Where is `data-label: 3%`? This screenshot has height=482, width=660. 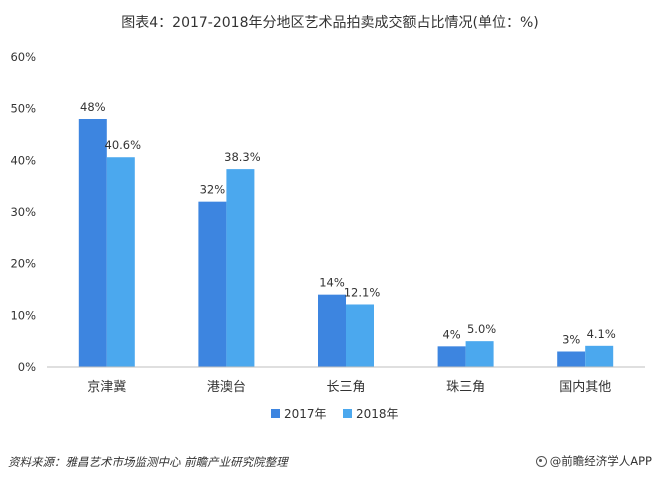
data-label: 3% is located at coordinates (571, 340).